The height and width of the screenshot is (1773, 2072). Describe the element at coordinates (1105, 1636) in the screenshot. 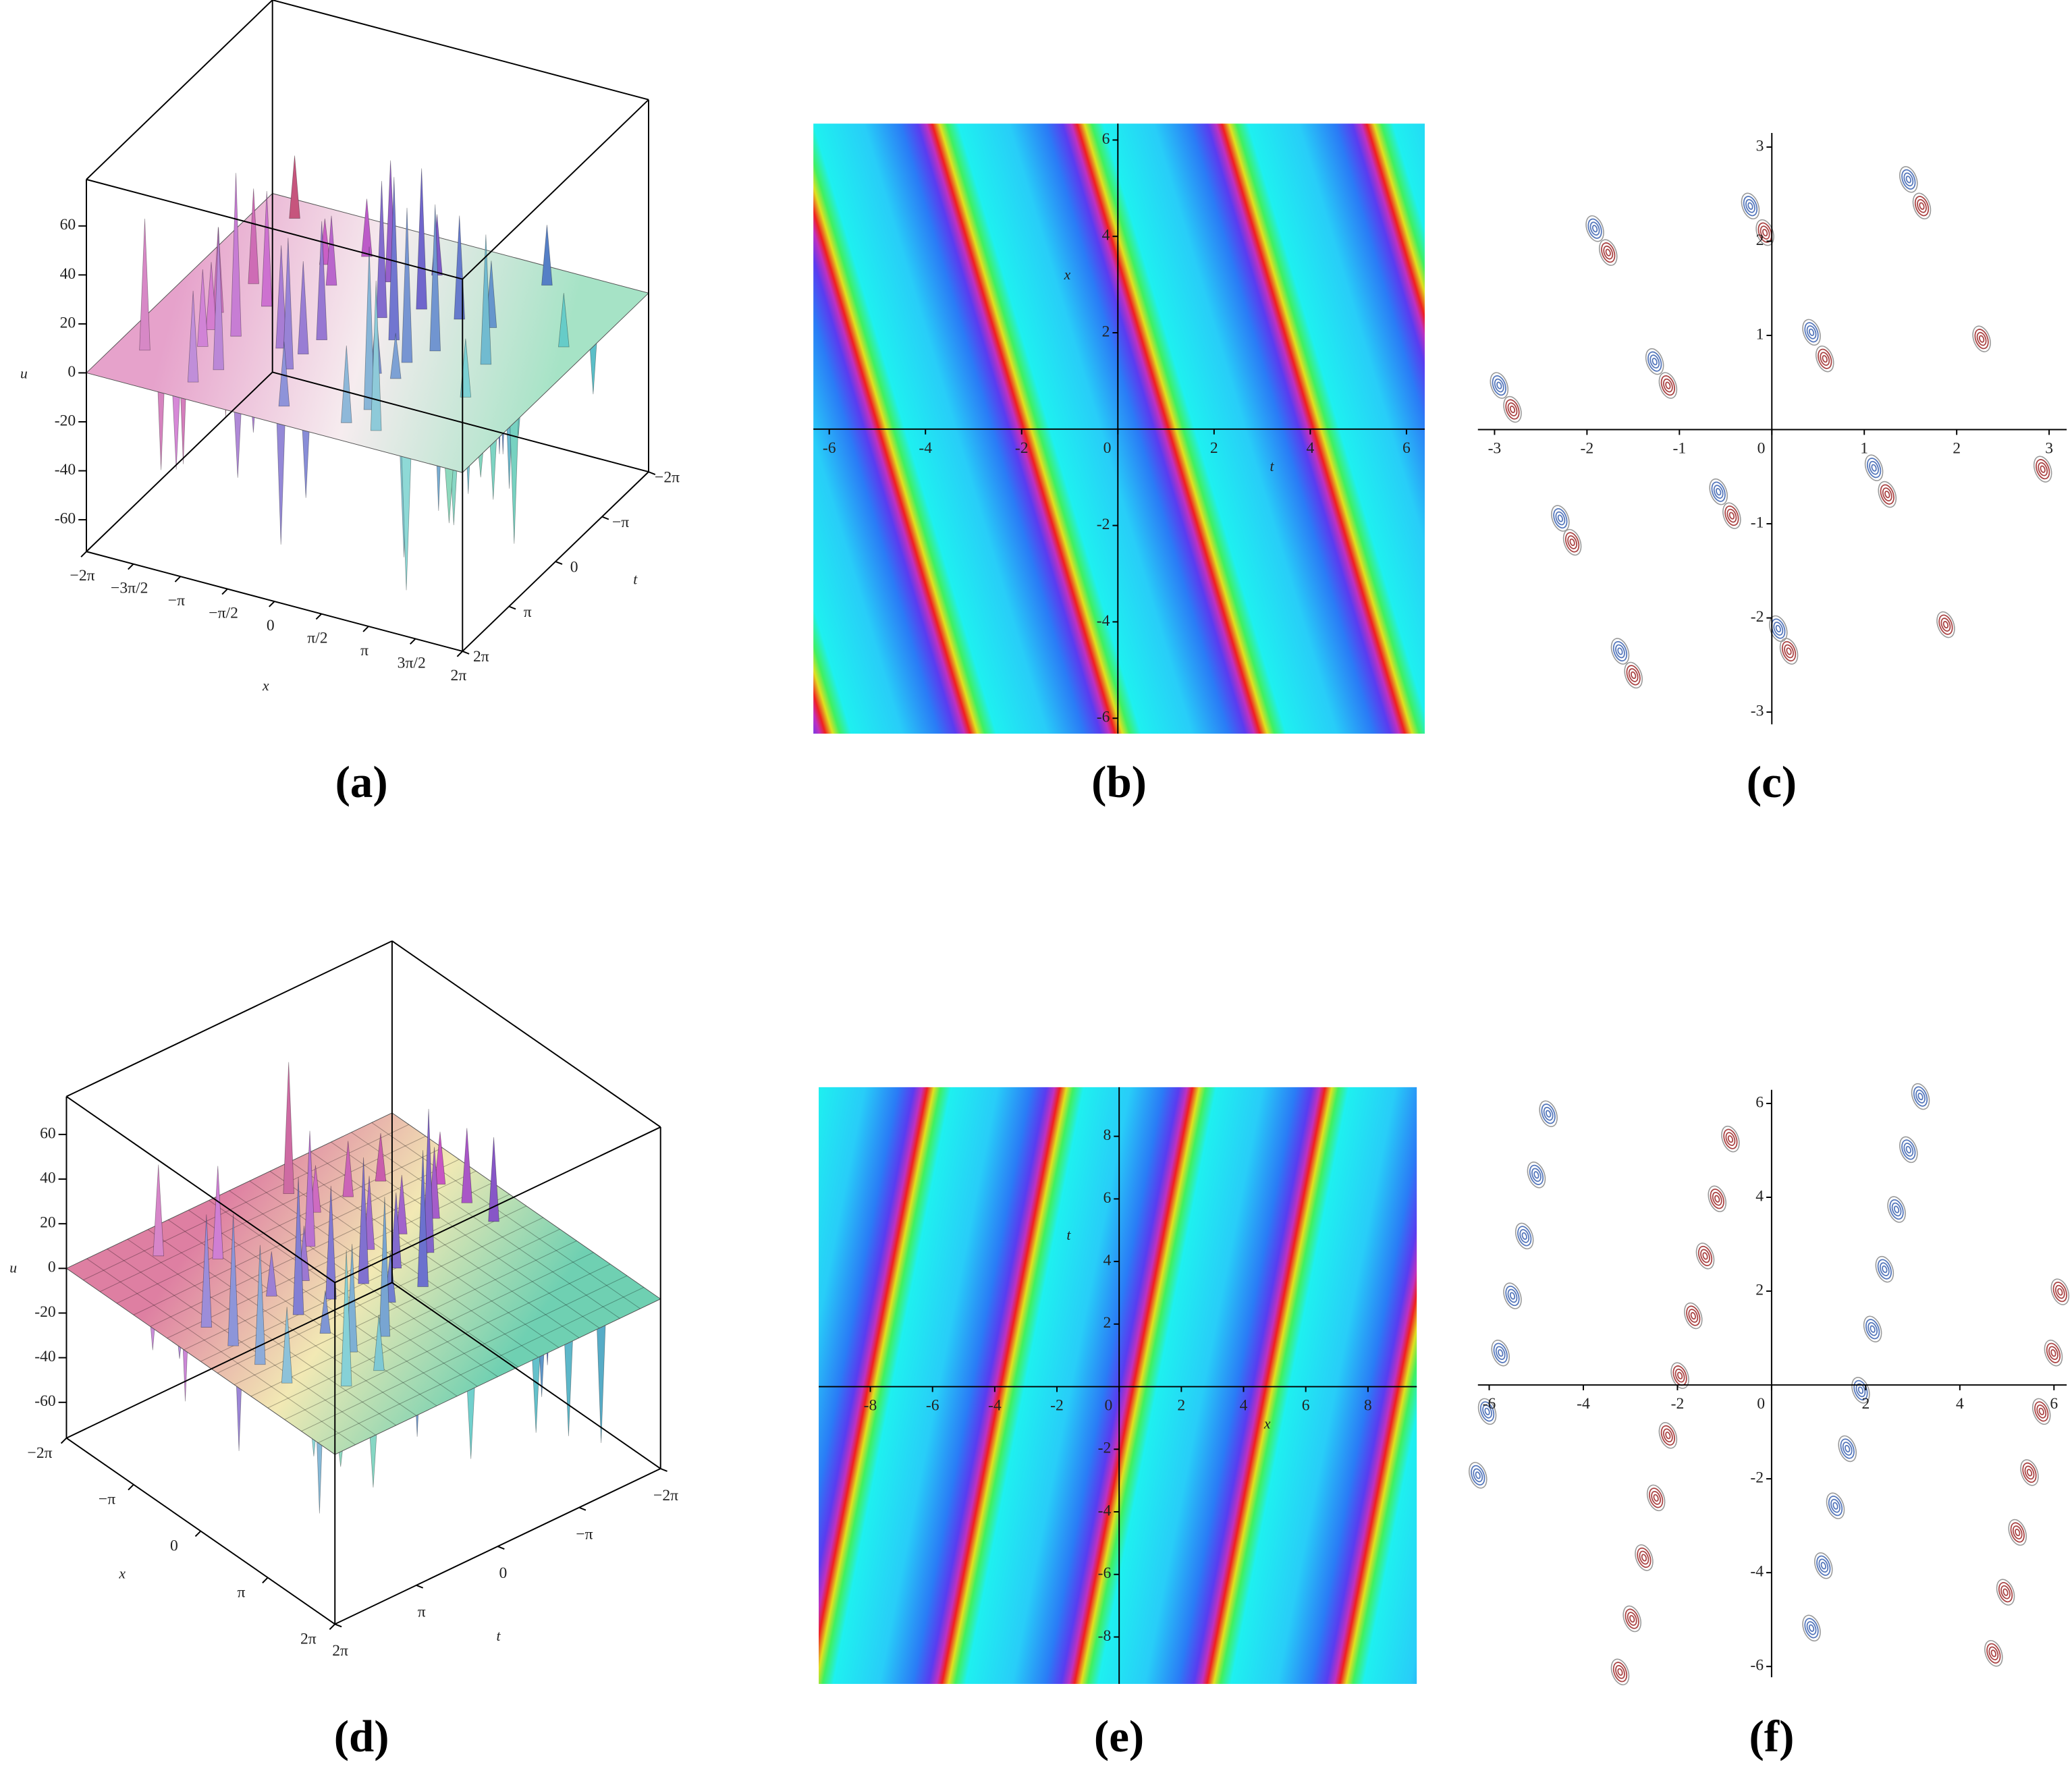

I see `y-tick-label: -8` at that location.